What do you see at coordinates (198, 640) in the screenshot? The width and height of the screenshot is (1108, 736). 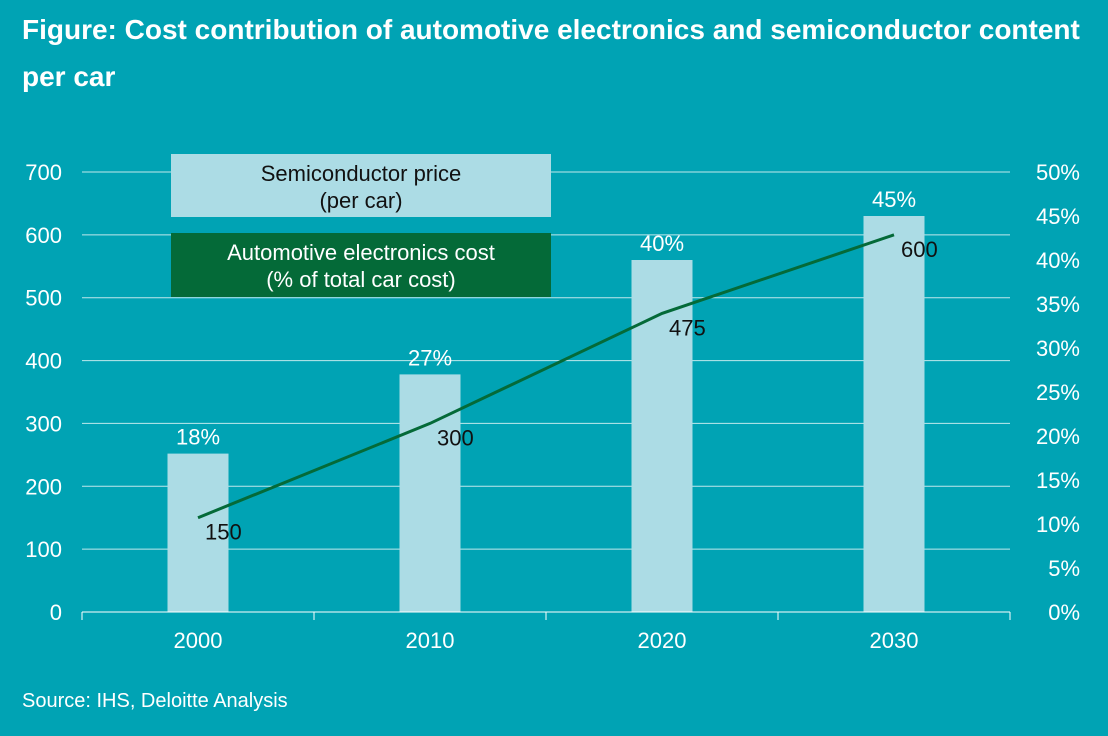 I see `x-axis-tick-label: 2000` at bounding box center [198, 640].